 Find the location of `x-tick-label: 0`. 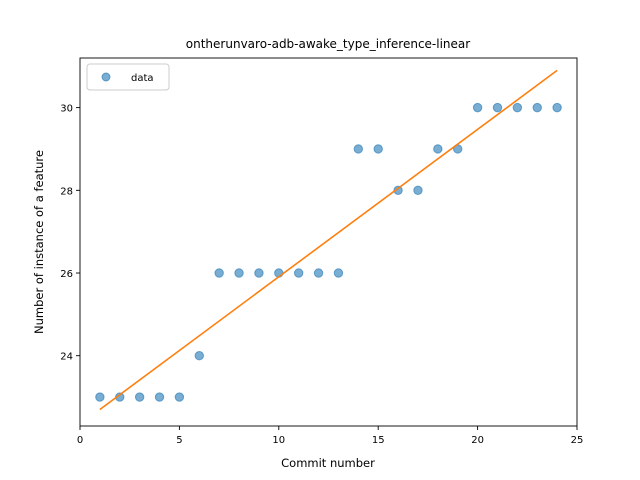

x-tick-label: 0 is located at coordinates (80, 440).